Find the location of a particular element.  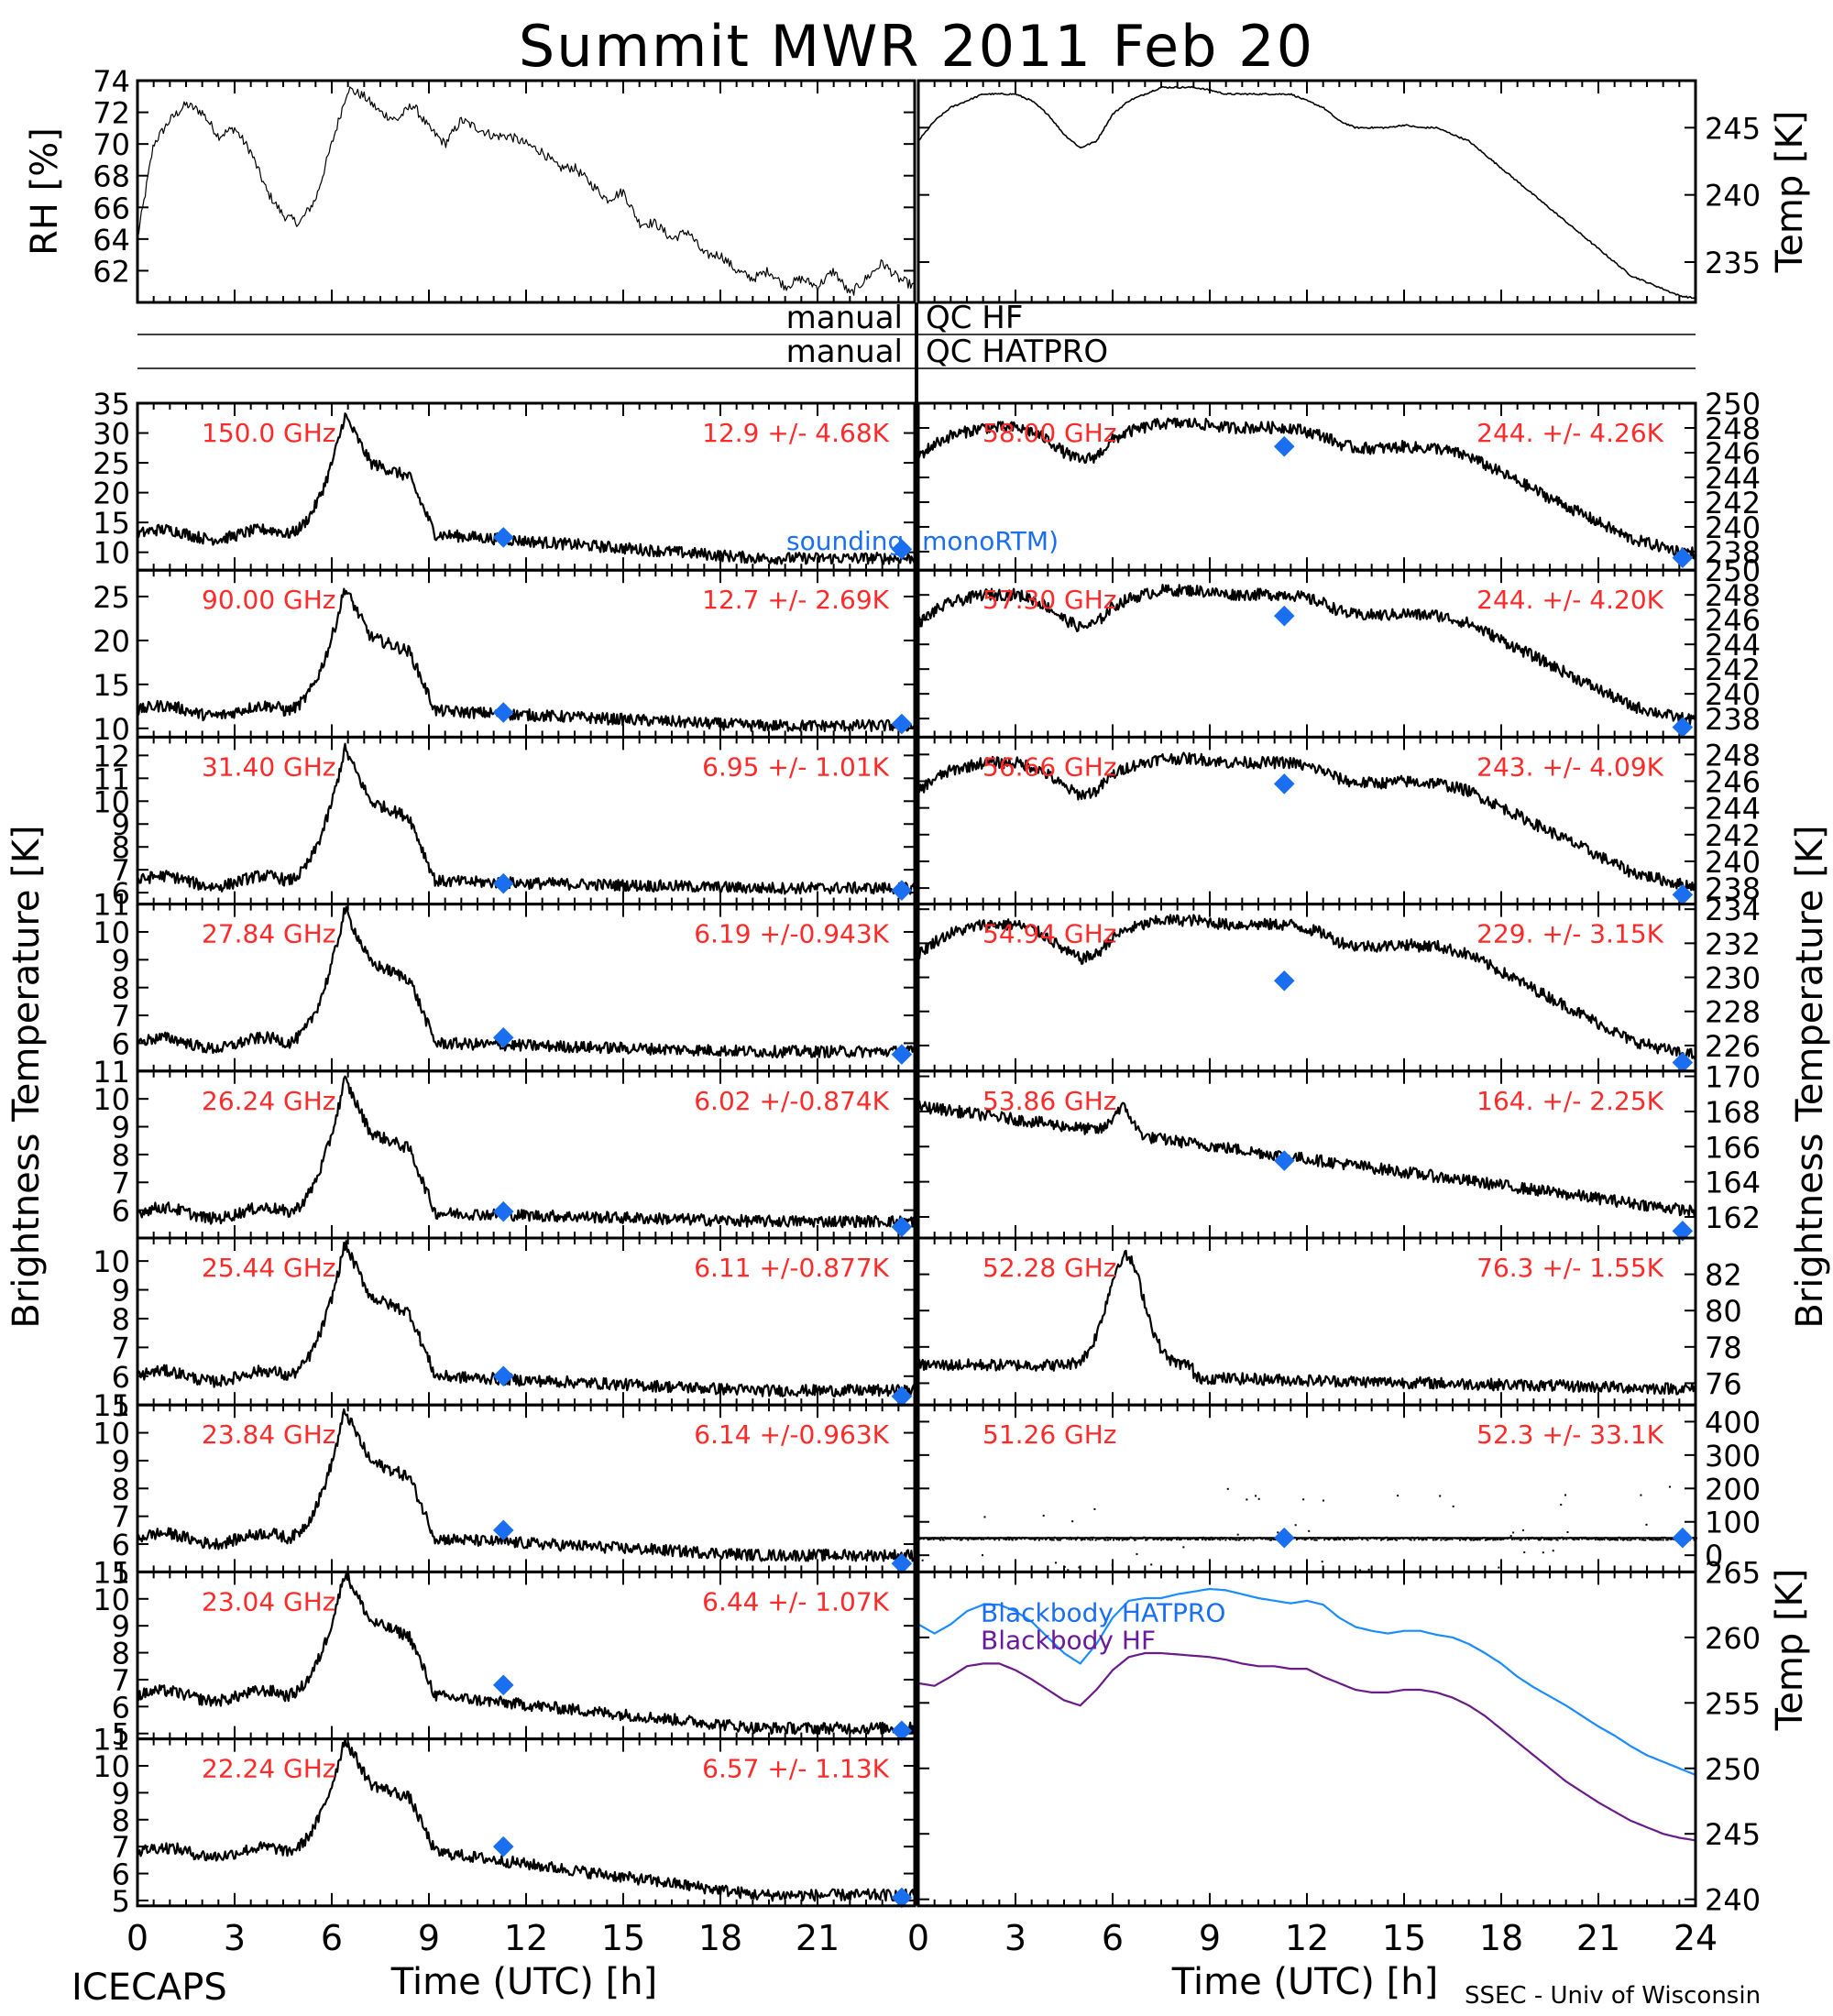

channel-label: 90.00 GHz is located at coordinates (269, 600).